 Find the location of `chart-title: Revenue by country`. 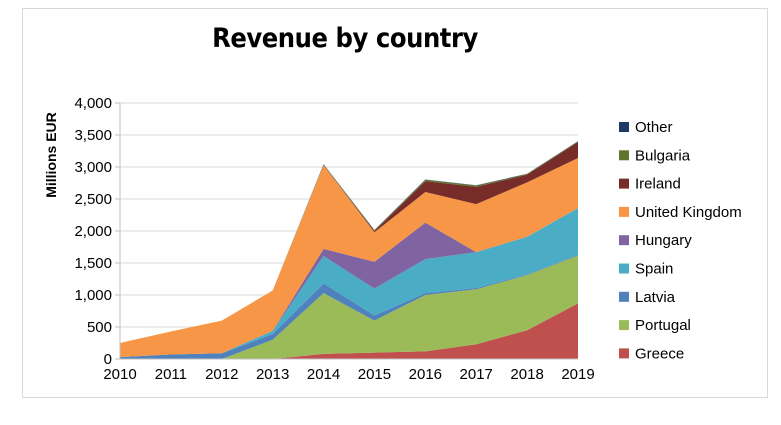

chart-title: Revenue by country is located at coordinates (345, 38).